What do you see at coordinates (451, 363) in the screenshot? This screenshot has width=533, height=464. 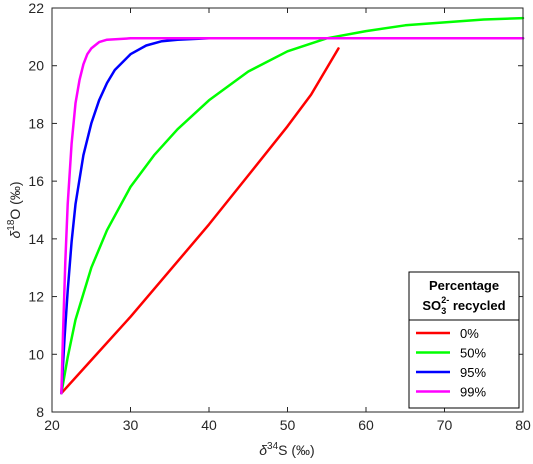 I see `legend-entries: 0% 50% 95% 99%` at bounding box center [451, 363].